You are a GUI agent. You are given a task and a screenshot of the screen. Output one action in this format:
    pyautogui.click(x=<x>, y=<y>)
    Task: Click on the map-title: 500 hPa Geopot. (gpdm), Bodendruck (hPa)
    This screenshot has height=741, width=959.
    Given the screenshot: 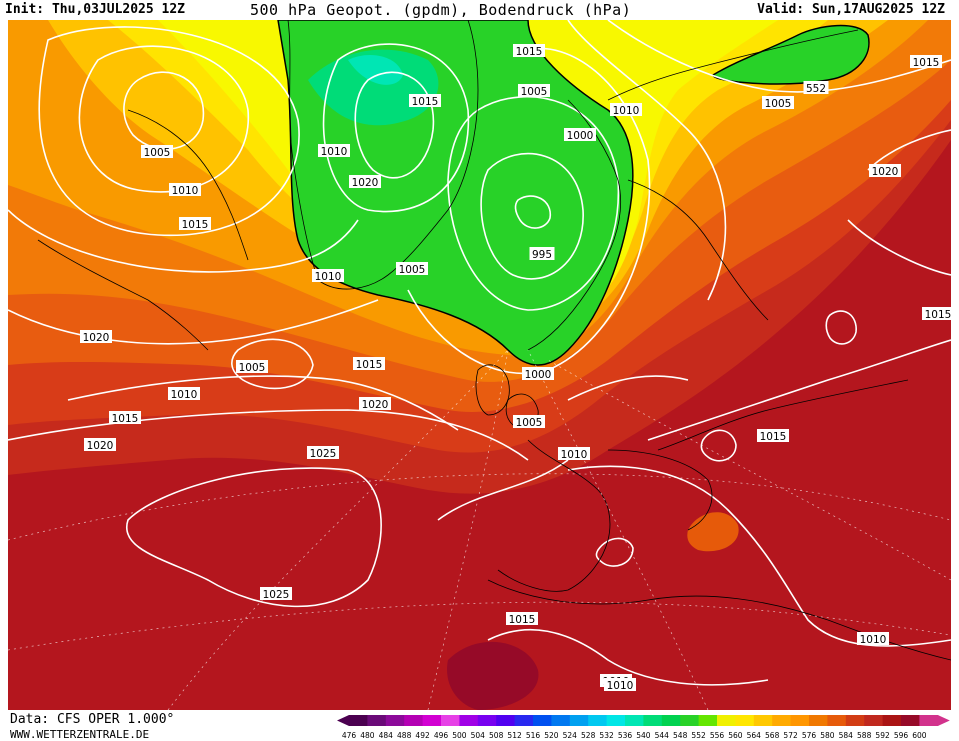 What is the action you would take?
    pyautogui.click(x=441, y=10)
    